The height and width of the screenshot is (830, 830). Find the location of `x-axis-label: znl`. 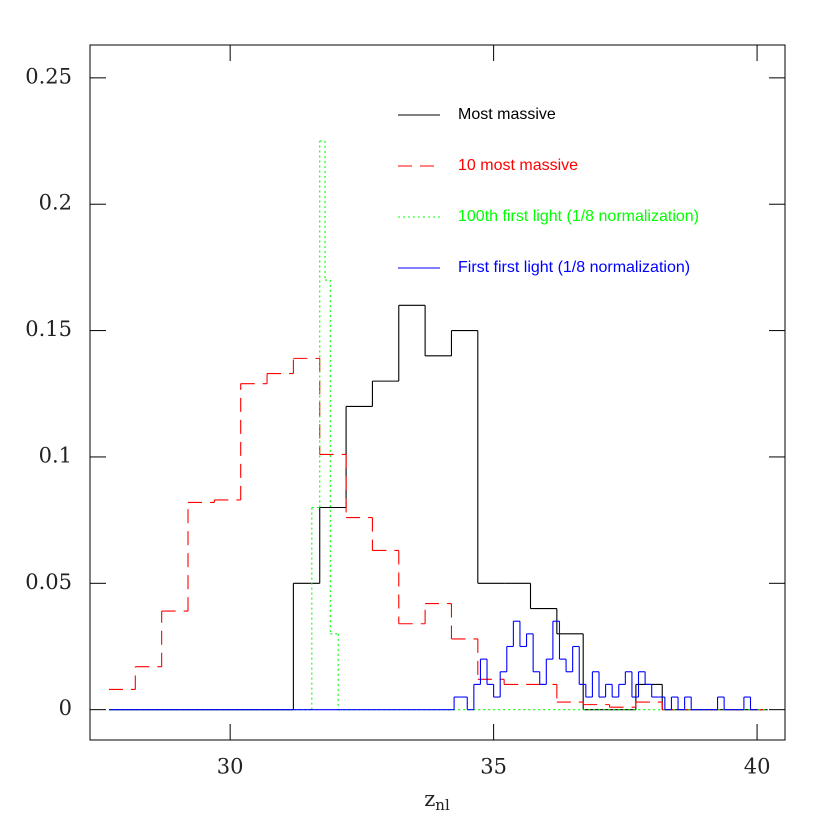

x-axis-label: znl is located at coordinates (437, 801).